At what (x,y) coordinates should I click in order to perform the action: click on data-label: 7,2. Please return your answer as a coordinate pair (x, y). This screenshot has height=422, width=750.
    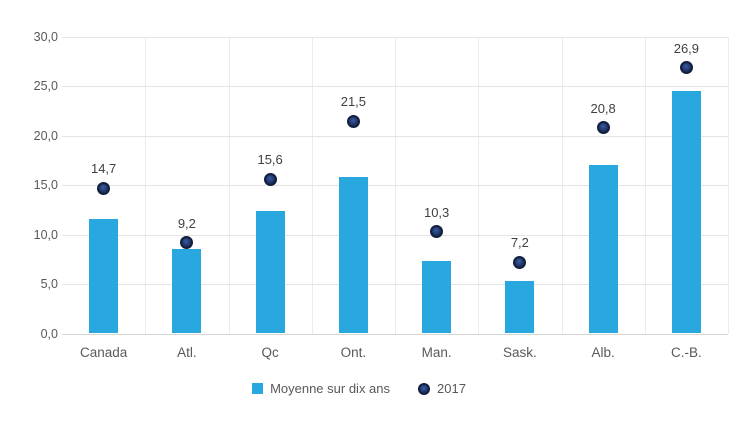
    Looking at the image, I should click on (519, 243).